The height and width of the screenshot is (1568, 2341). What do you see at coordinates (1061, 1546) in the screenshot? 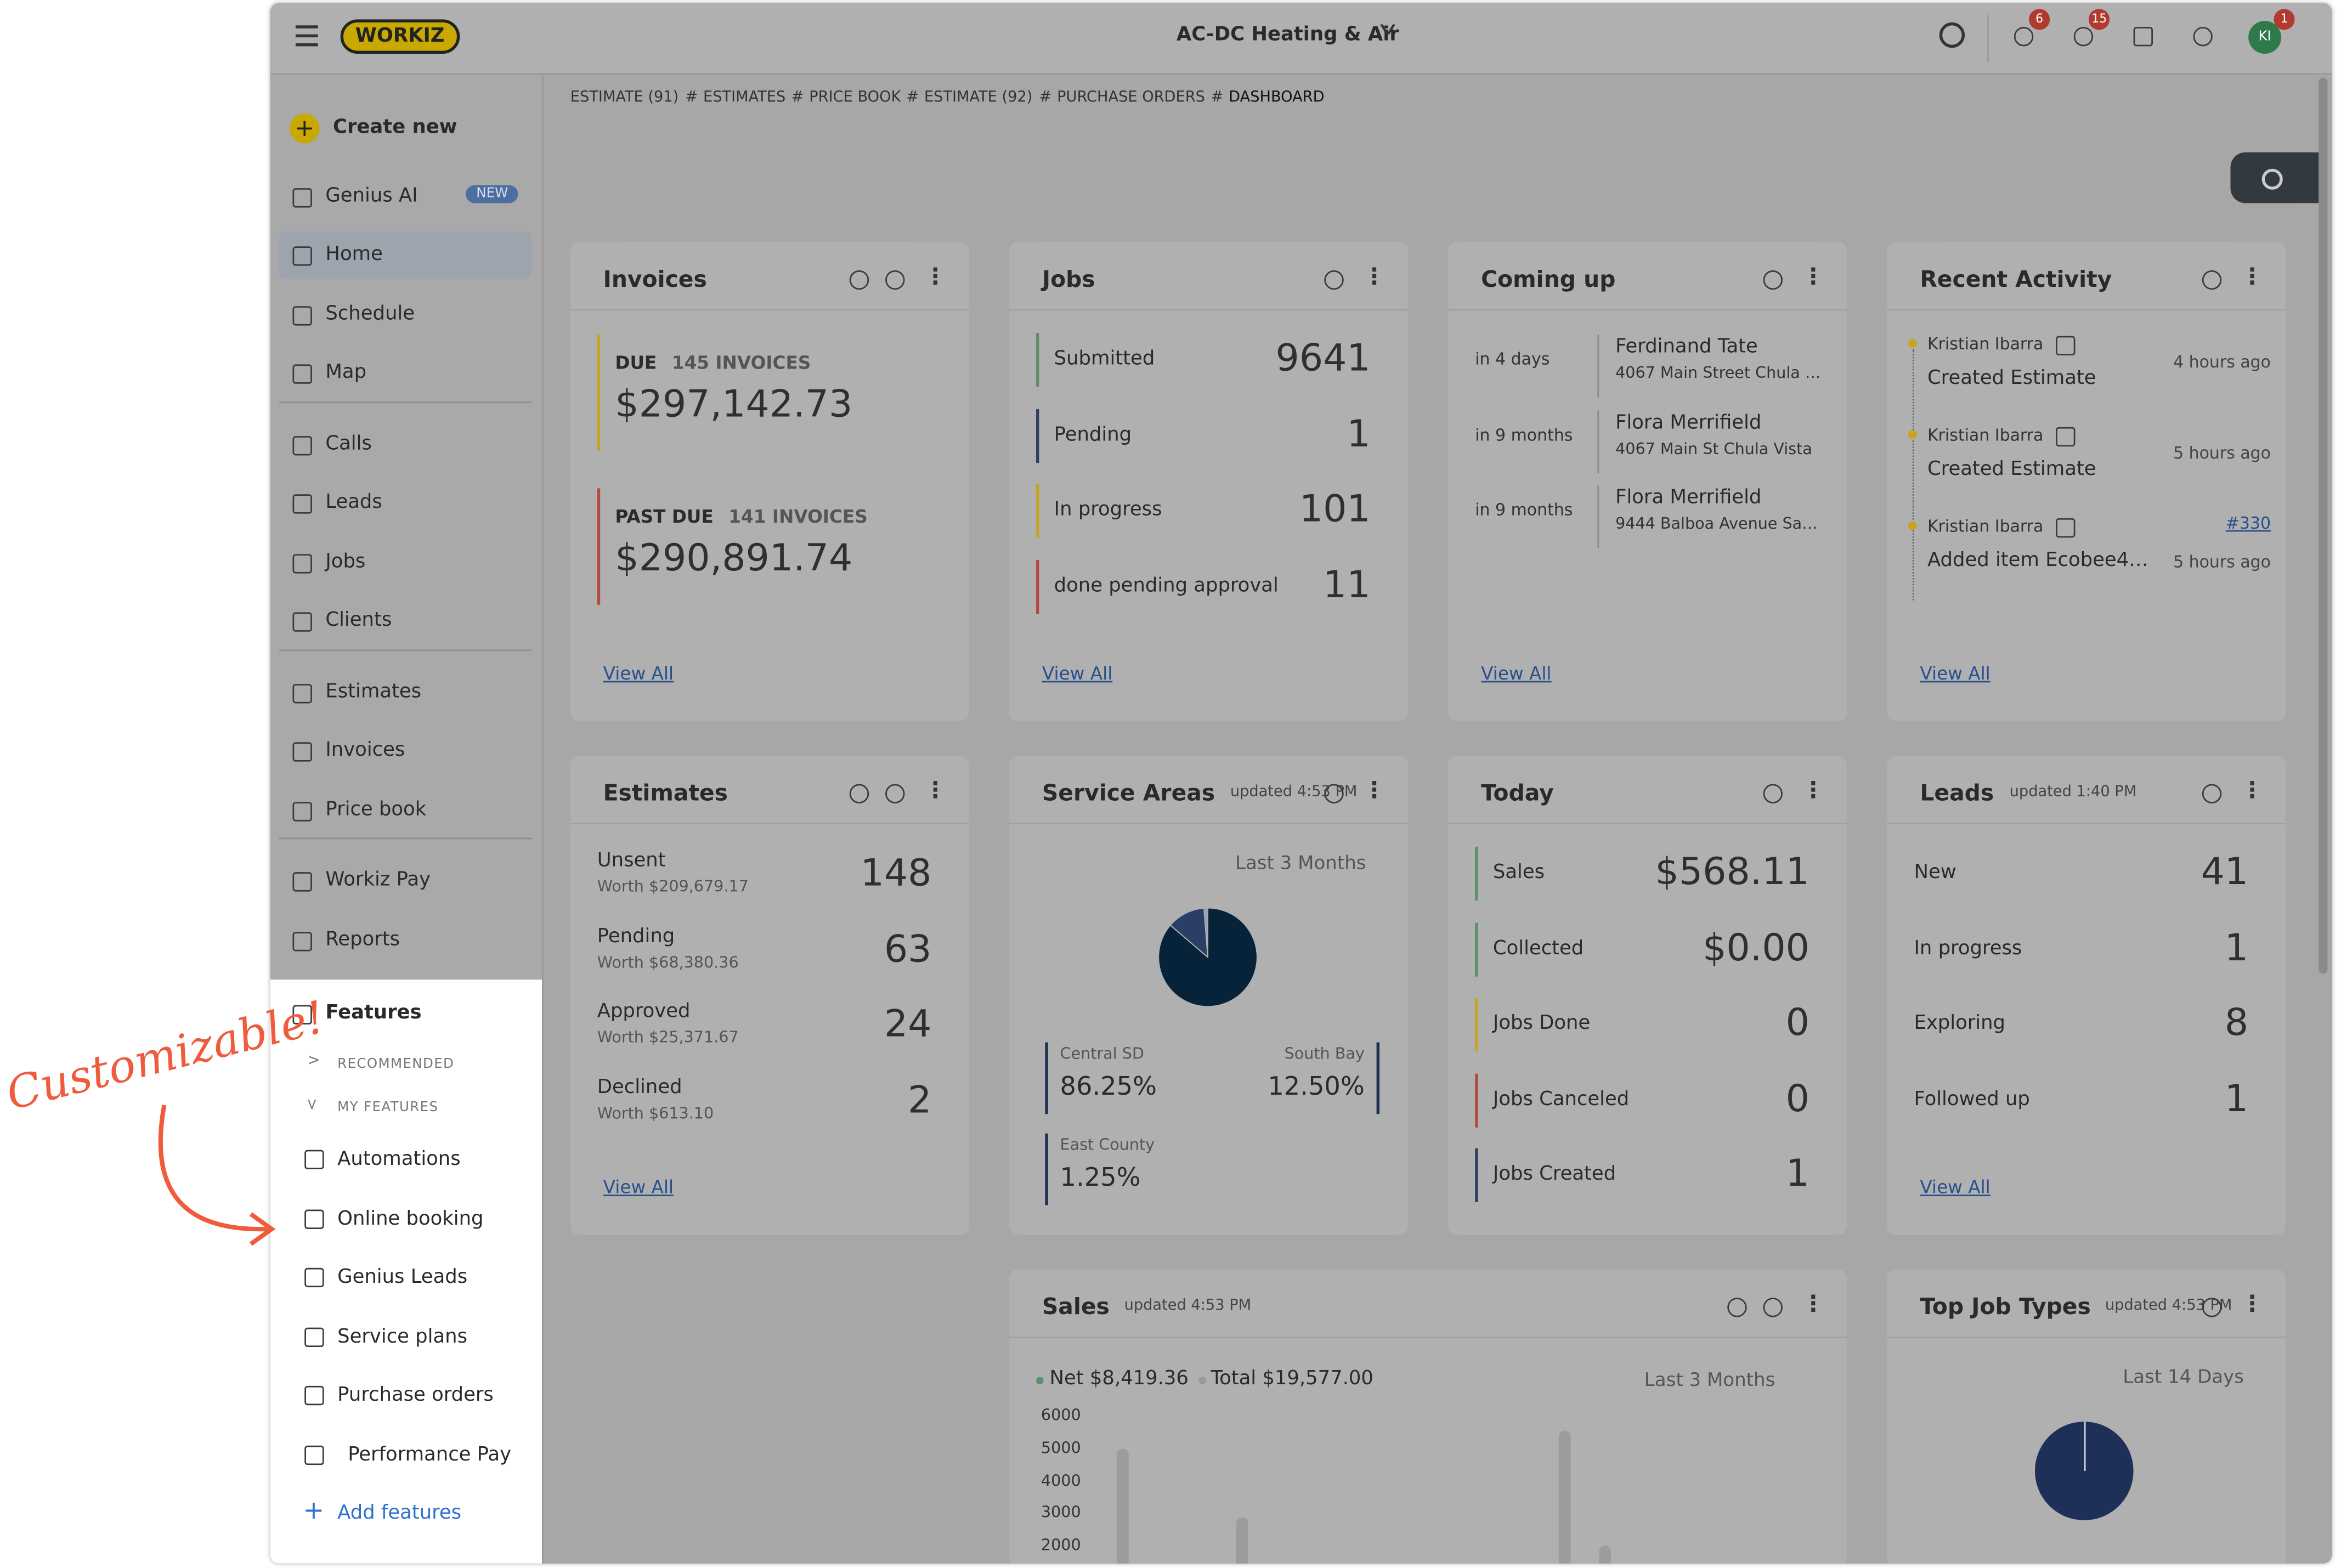
I see `y-tick-label: 2000` at bounding box center [1061, 1546].